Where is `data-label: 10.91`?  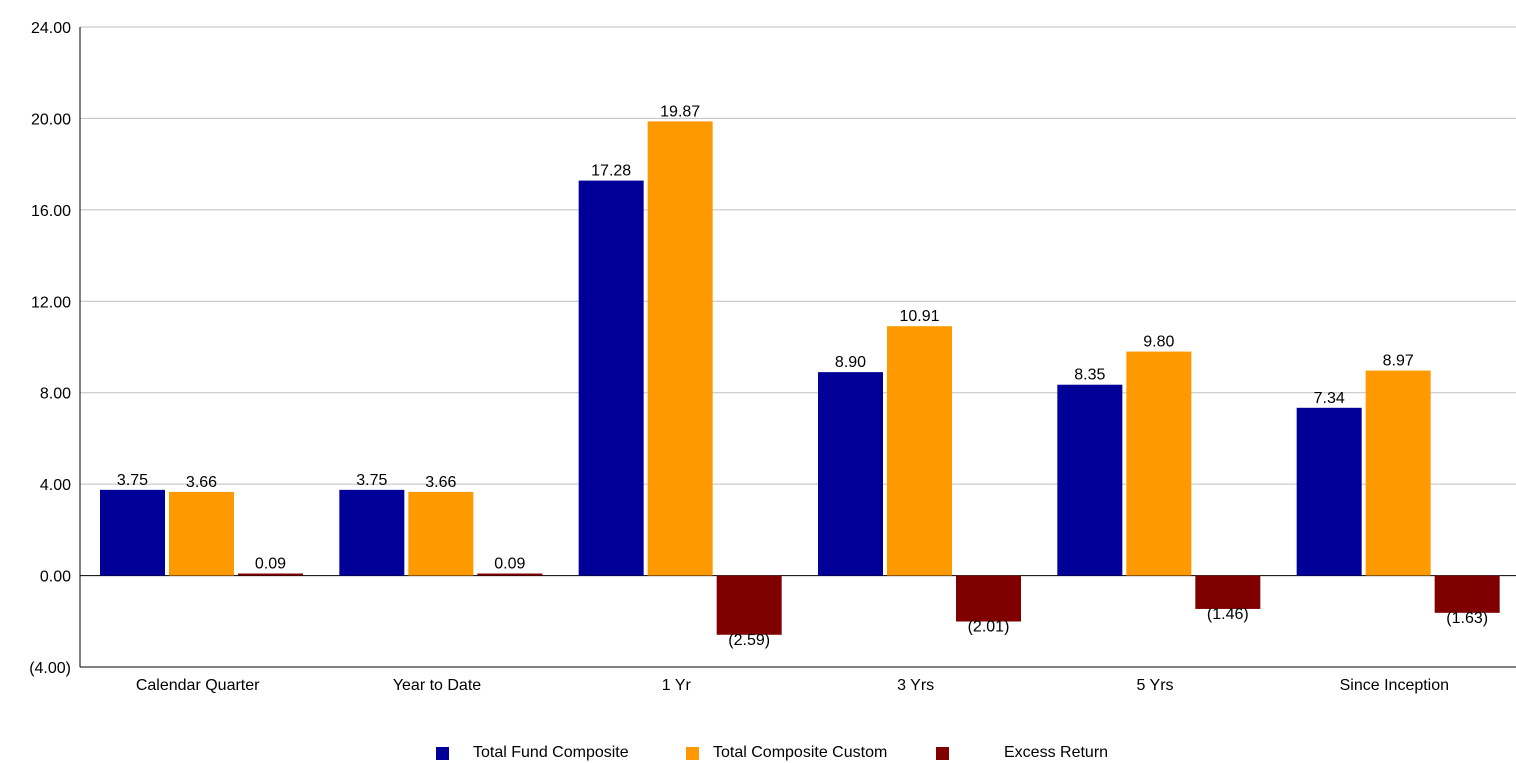
data-label: 10.91 is located at coordinates (919, 316).